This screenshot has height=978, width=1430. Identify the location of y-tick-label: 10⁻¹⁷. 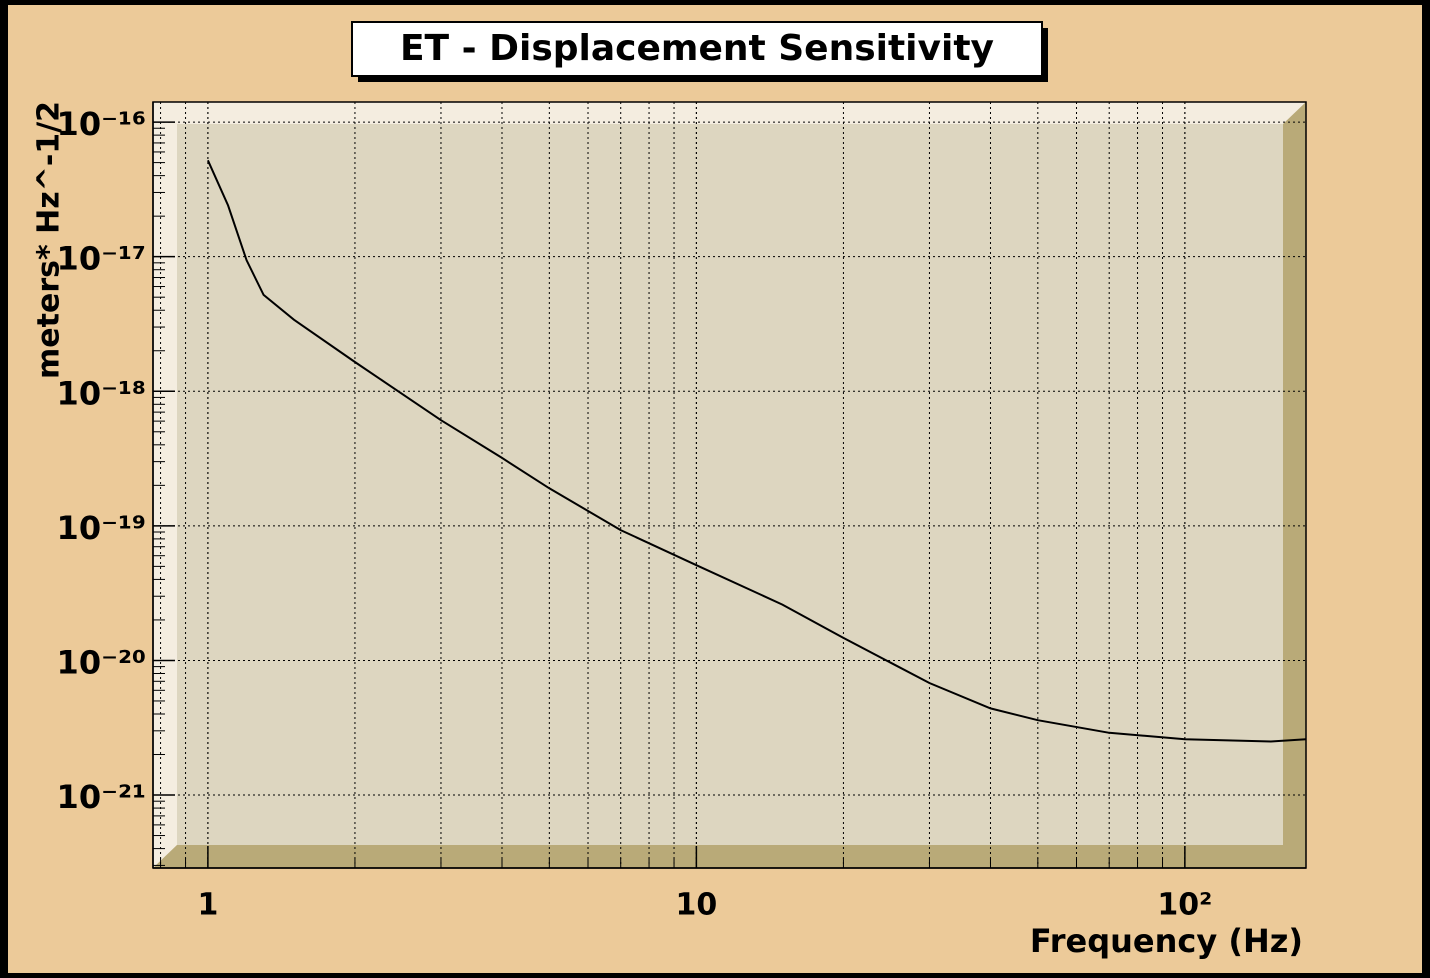
(101, 259).